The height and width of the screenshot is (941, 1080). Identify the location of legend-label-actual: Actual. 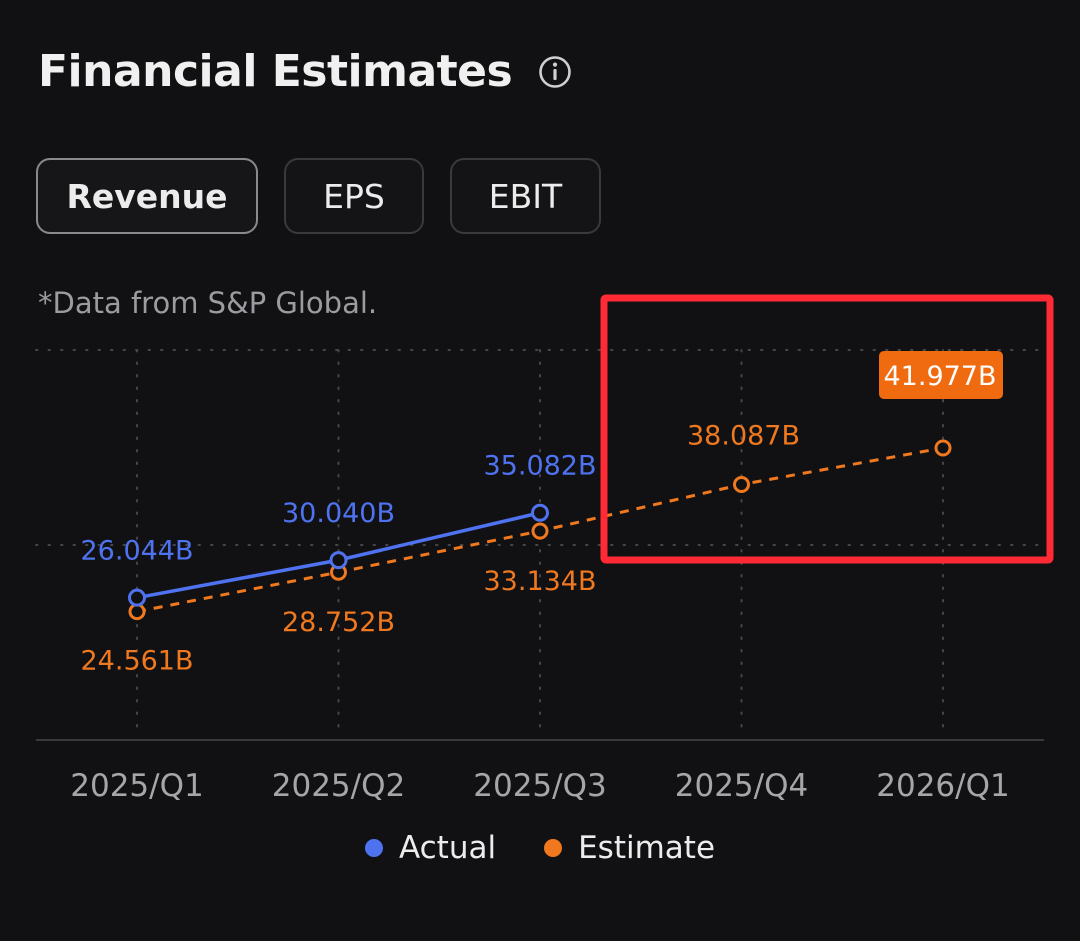
(447, 848).